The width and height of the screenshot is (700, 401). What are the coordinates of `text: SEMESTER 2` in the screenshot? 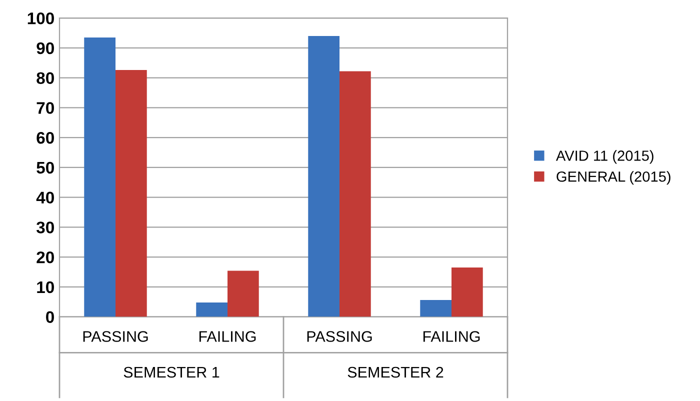 It's located at (396, 372).